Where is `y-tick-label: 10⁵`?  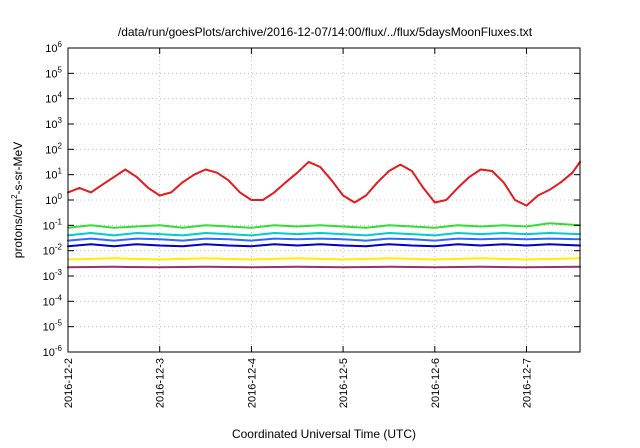 y-tick-label: 10⁵ is located at coordinates (53, 72).